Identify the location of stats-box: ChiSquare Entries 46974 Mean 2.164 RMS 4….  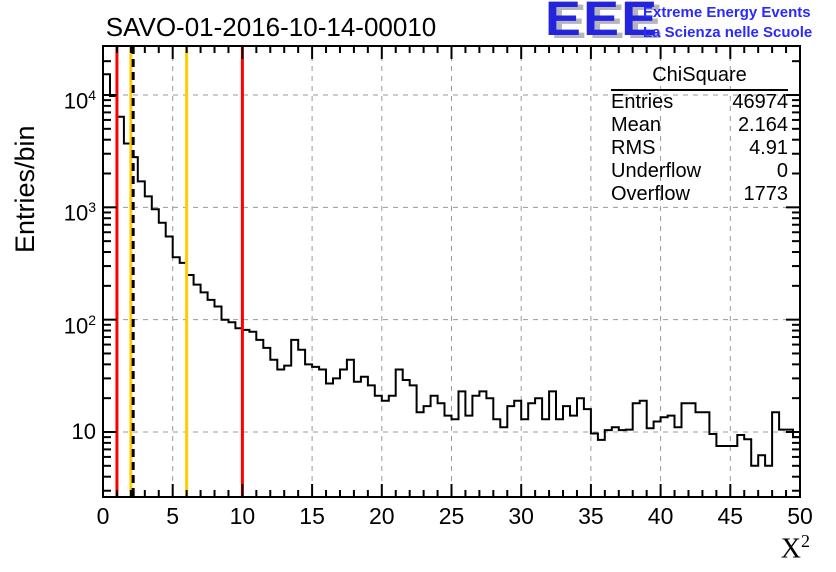
(699, 135).